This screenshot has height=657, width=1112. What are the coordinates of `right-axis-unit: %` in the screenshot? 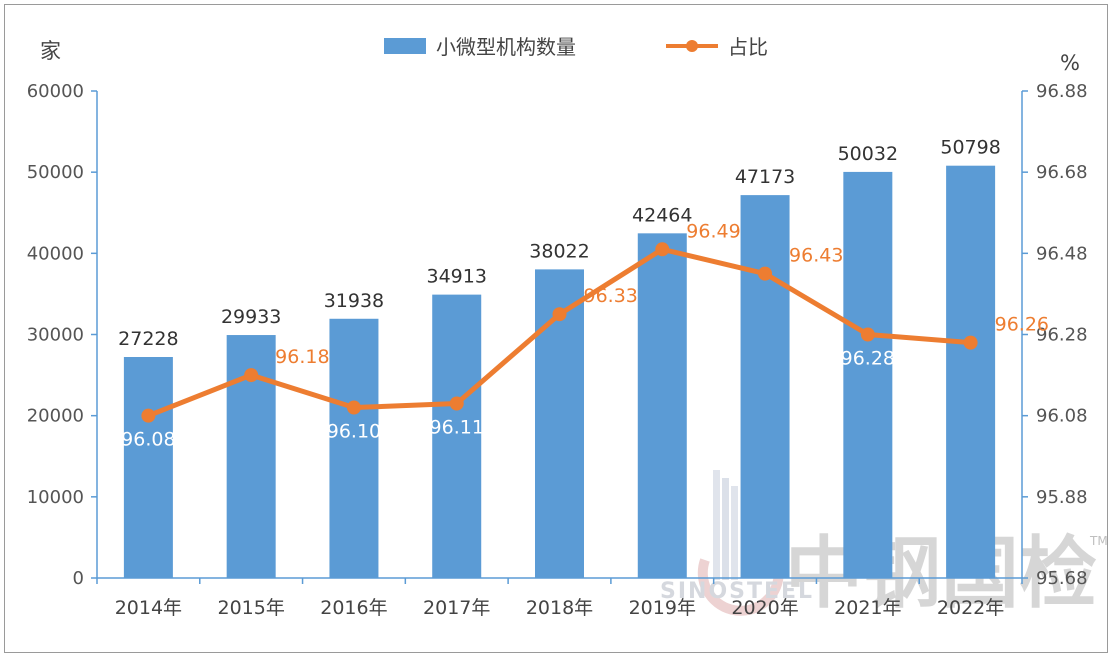 It's located at (1070, 63).